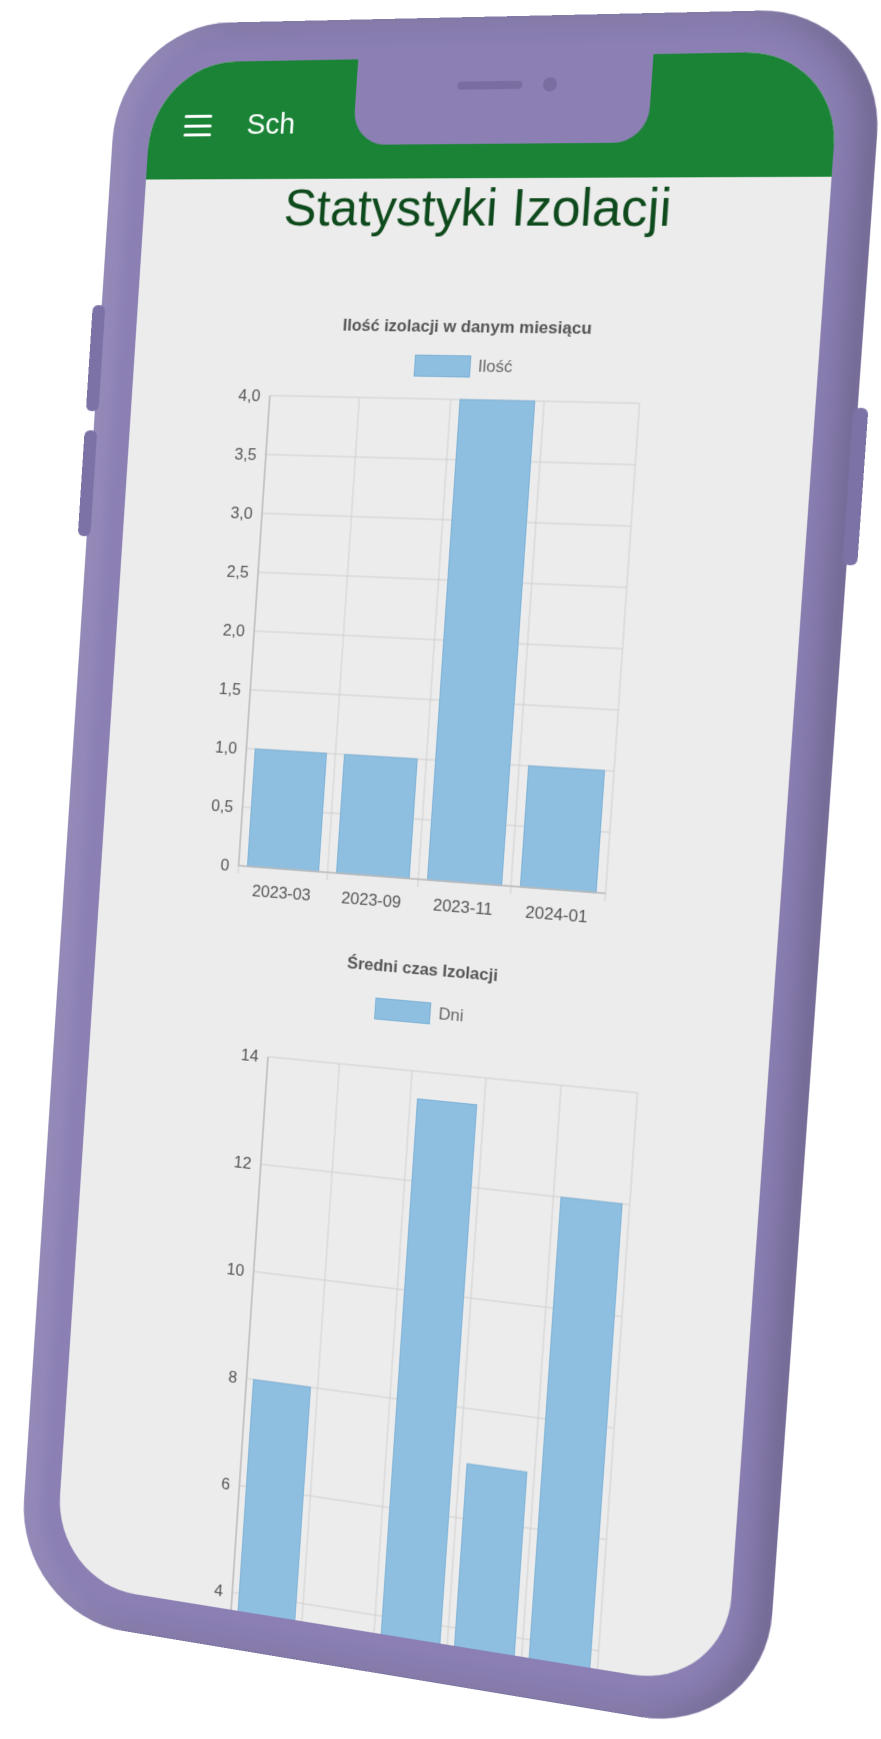 Image resolution: width=881 pixels, height=1739 pixels. What do you see at coordinates (222, 807) in the screenshot?
I see `y-tick-label: 0,5` at bounding box center [222, 807].